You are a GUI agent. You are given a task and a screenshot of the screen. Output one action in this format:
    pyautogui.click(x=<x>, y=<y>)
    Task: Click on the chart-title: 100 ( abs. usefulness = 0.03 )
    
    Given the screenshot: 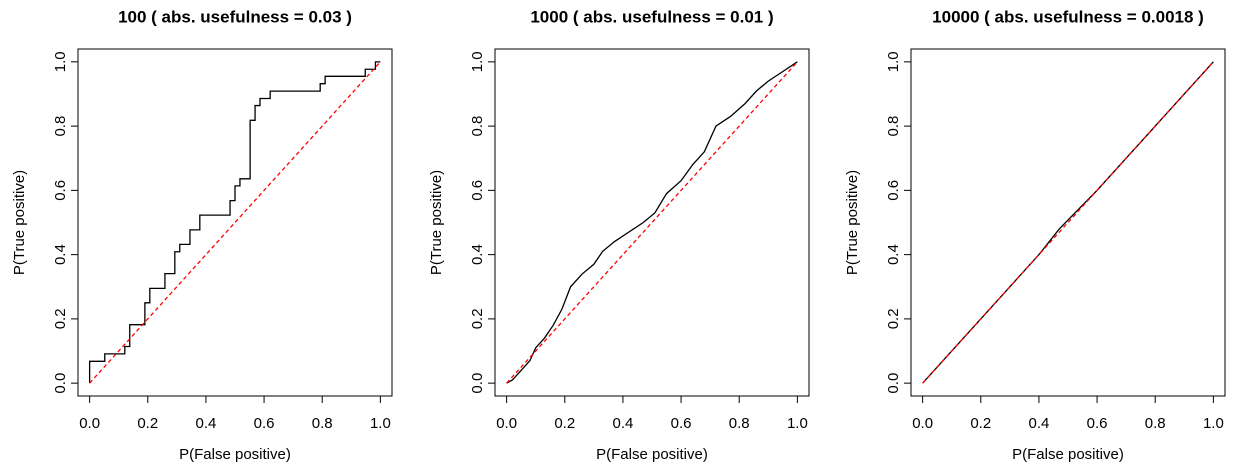 What is the action you would take?
    pyautogui.click(x=235, y=16)
    